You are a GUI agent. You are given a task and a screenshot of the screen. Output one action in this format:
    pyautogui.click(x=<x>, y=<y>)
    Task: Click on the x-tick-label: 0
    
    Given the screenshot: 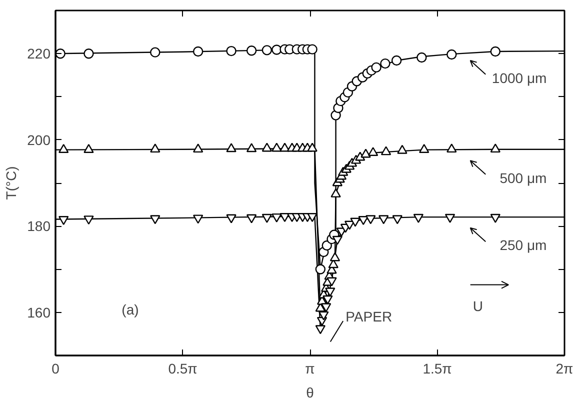 What is the action you would take?
    pyautogui.click(x=56, y=368)
    